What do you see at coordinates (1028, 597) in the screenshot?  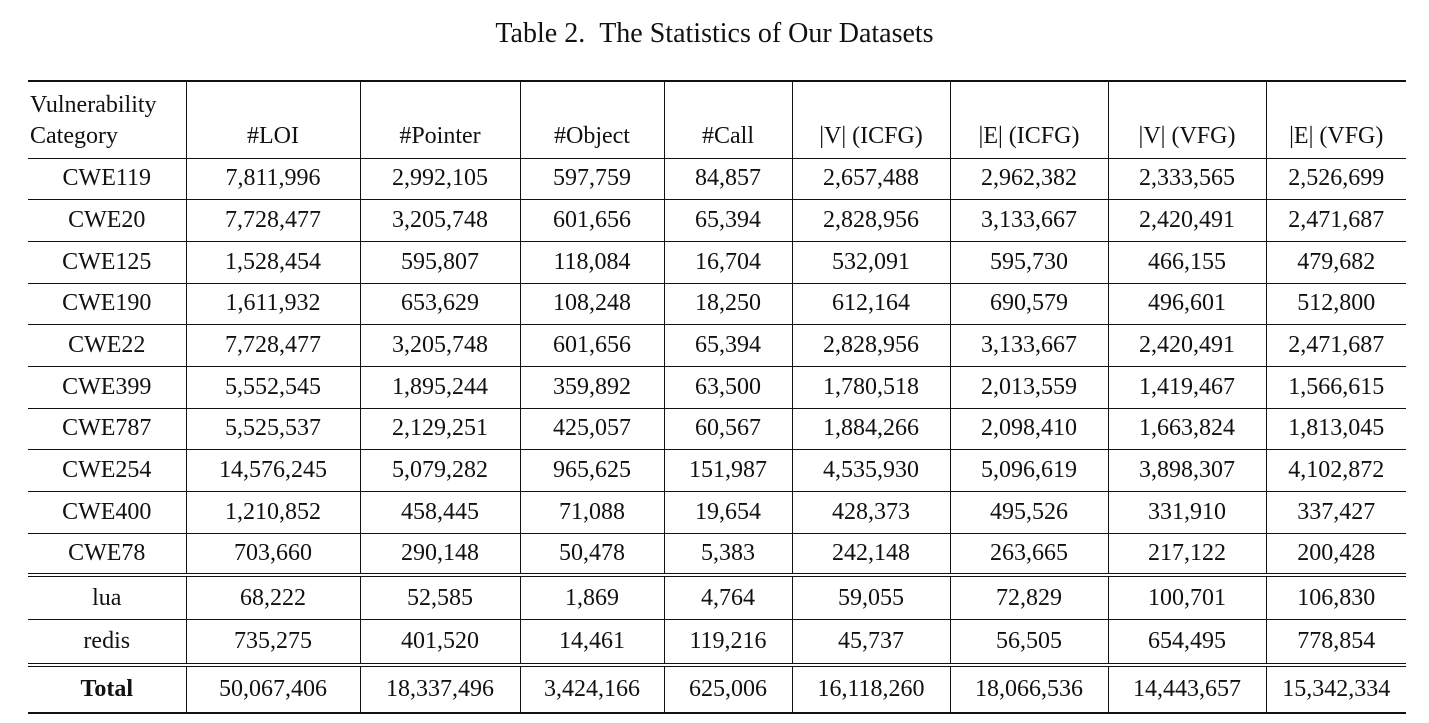 I see `table-cell: 72,829` at bounding box center [1028, 597].